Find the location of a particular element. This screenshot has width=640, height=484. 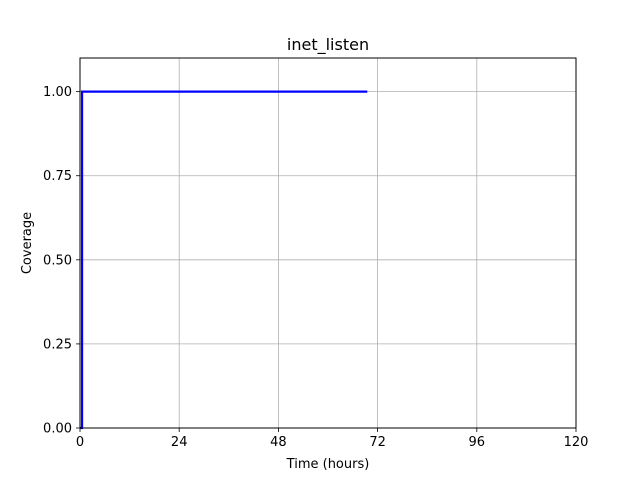

y-tick-label: 0.00 is located at coordinates (57, 429).